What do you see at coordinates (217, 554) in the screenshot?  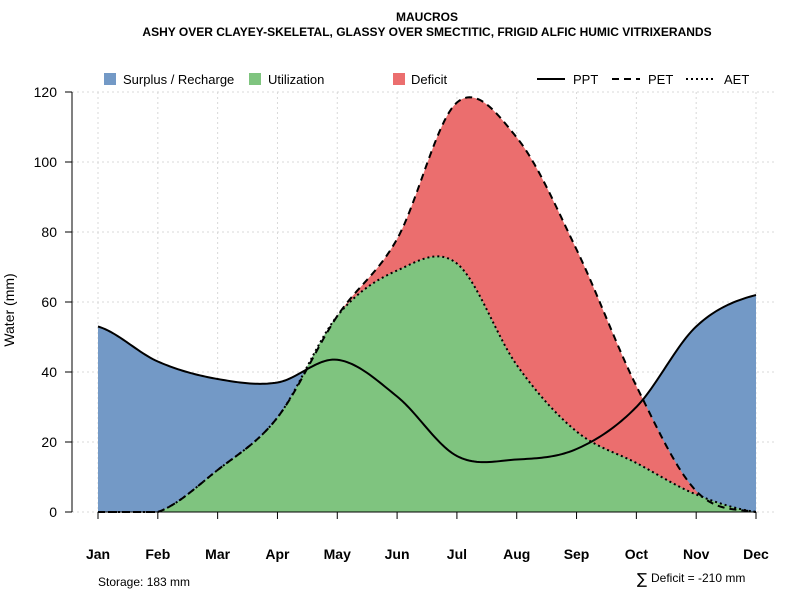 I see `x-tick-label-mar: Mar` at bounding box center [217, 554].